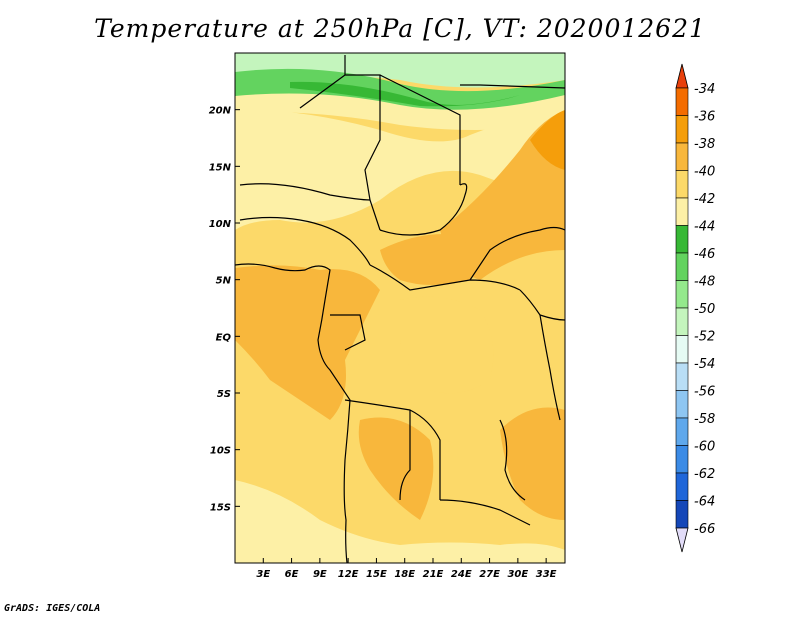  I want to click on colorbar-label: -62, so click(704, 474).